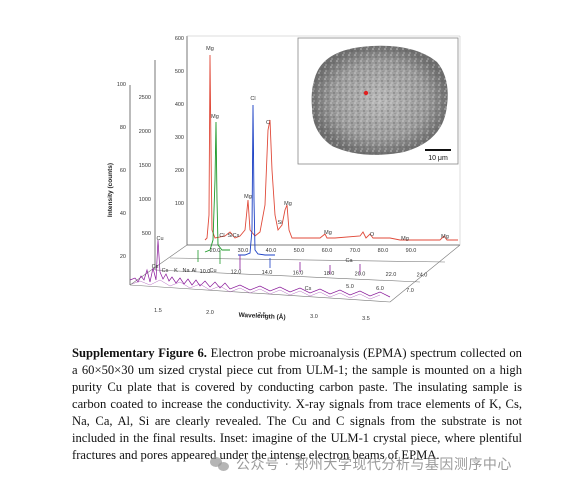 The image size is (561, 487). I want to click on peak-label: Ca, so click(349, 261).